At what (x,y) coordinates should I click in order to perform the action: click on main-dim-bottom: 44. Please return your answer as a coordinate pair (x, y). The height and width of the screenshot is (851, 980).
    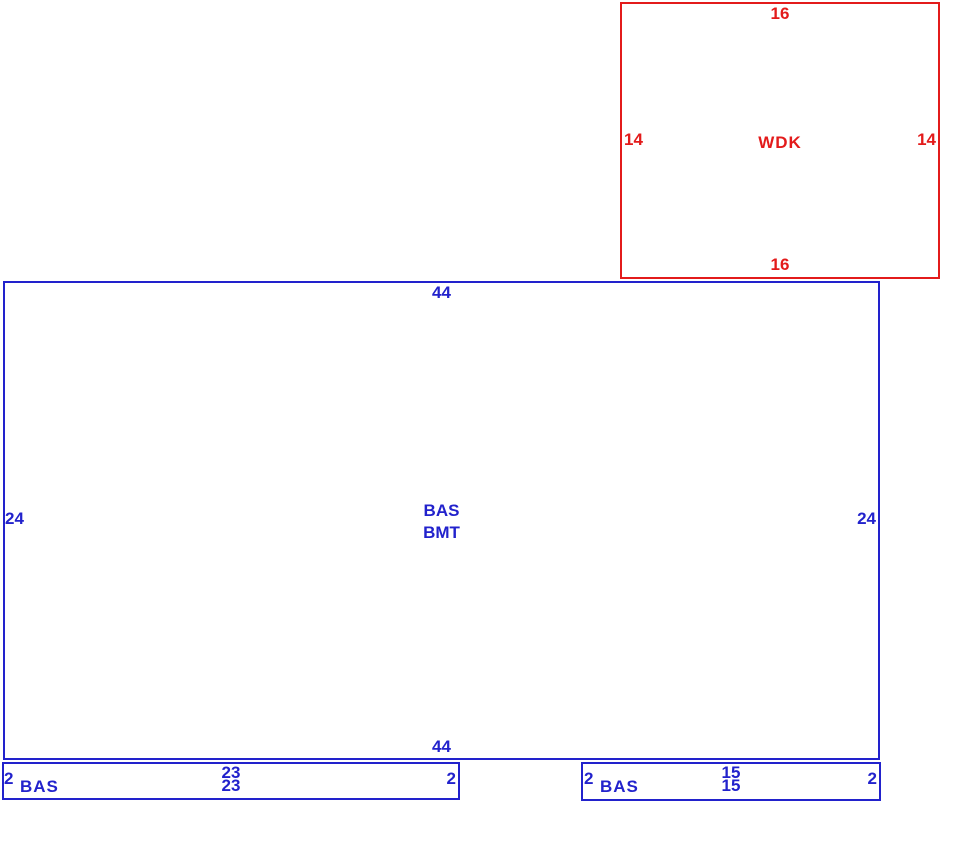
    Looking at the image, I should click on (441, 746).